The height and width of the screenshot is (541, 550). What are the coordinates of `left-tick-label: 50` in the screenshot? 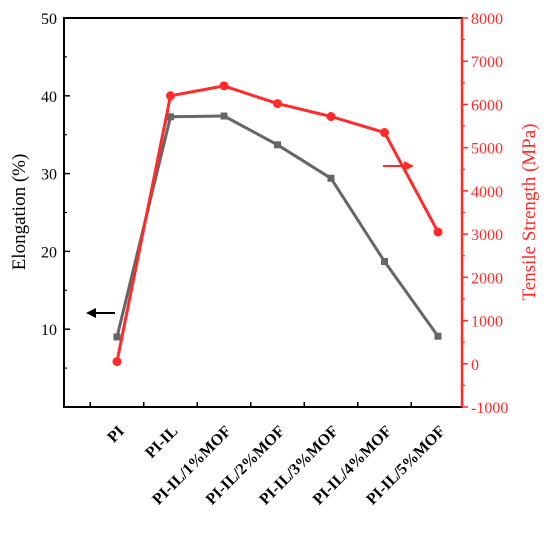 It's located at (49, 19).